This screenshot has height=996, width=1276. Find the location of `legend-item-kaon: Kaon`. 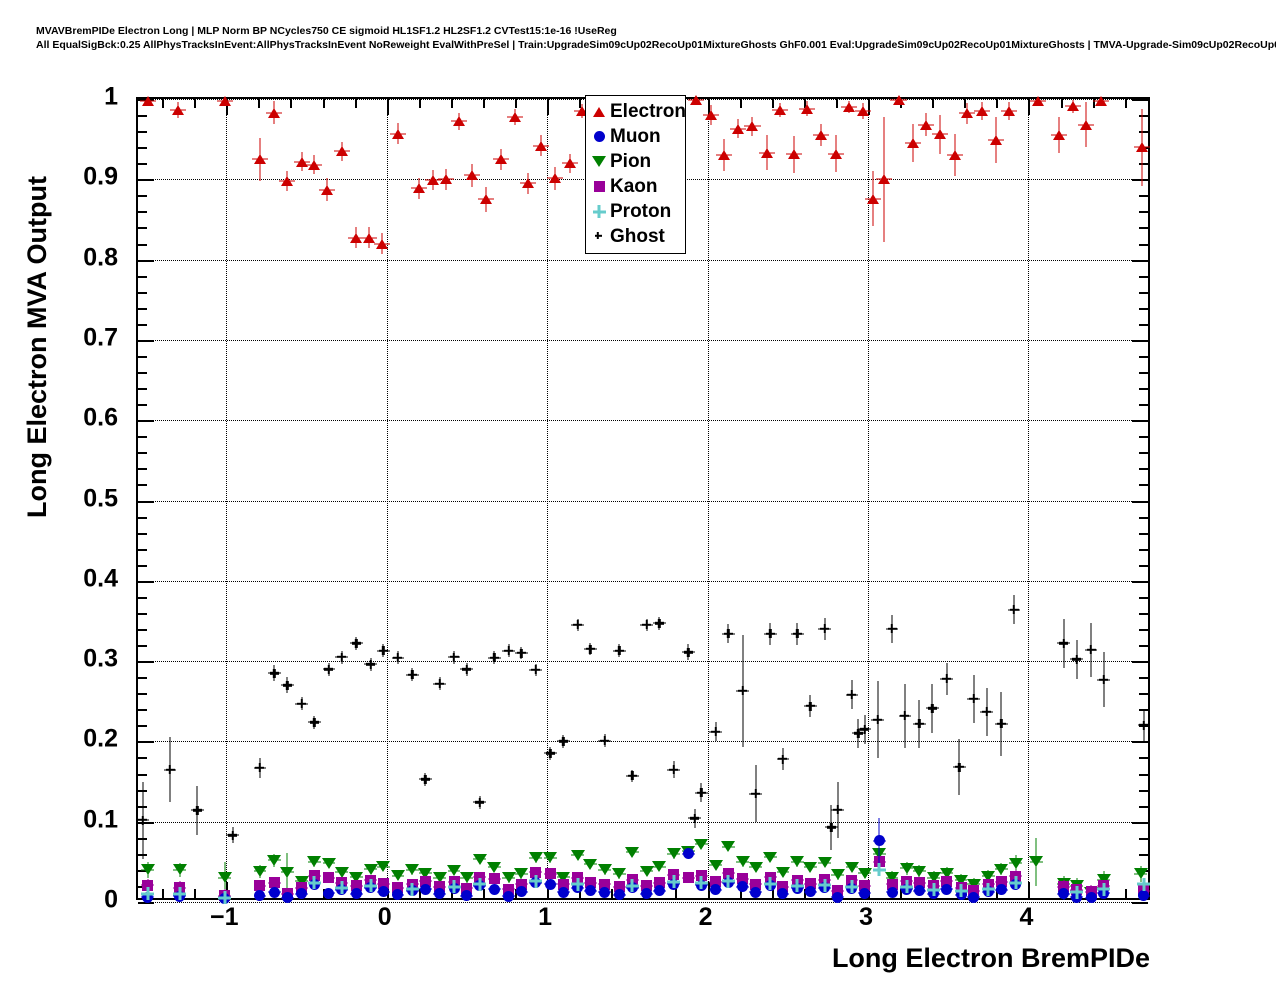

legend-item-kaon: Kaon is located at coordinates (635, 186).